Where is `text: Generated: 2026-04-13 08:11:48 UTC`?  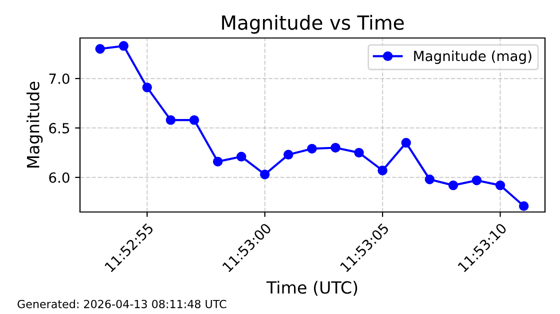 text: Generated: 2026-04-13 08:11:48 UTC is located at coordinates (122, 304).